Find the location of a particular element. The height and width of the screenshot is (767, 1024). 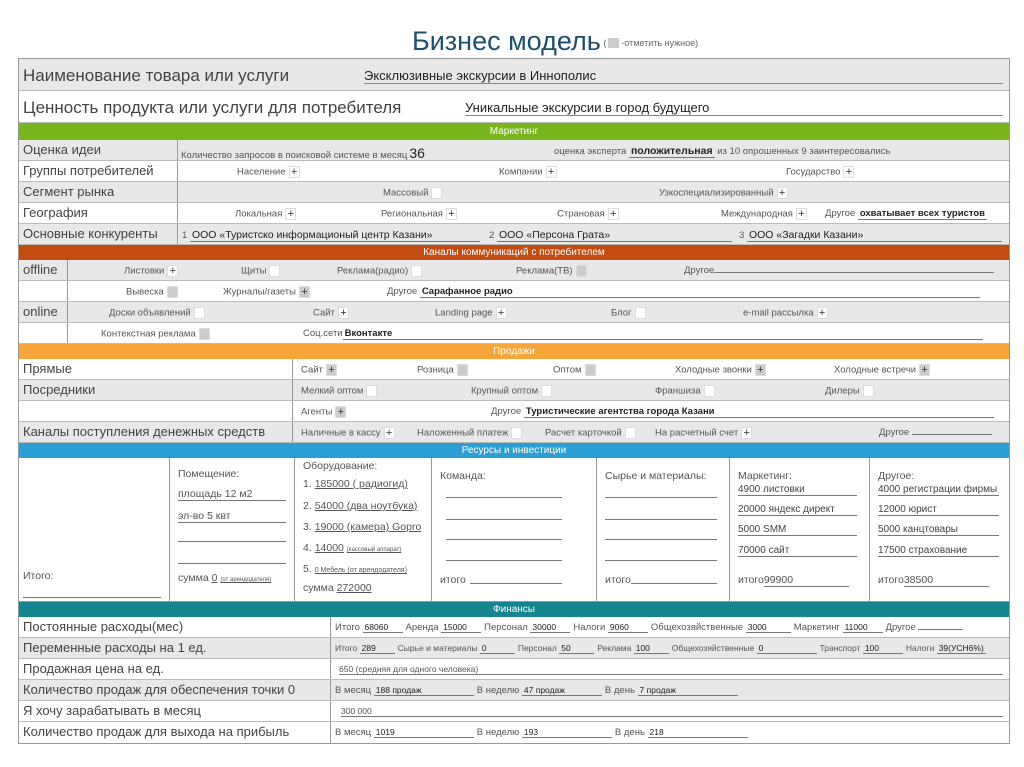

money-item: Расчет карточкой is located at coordinates (590, 433).